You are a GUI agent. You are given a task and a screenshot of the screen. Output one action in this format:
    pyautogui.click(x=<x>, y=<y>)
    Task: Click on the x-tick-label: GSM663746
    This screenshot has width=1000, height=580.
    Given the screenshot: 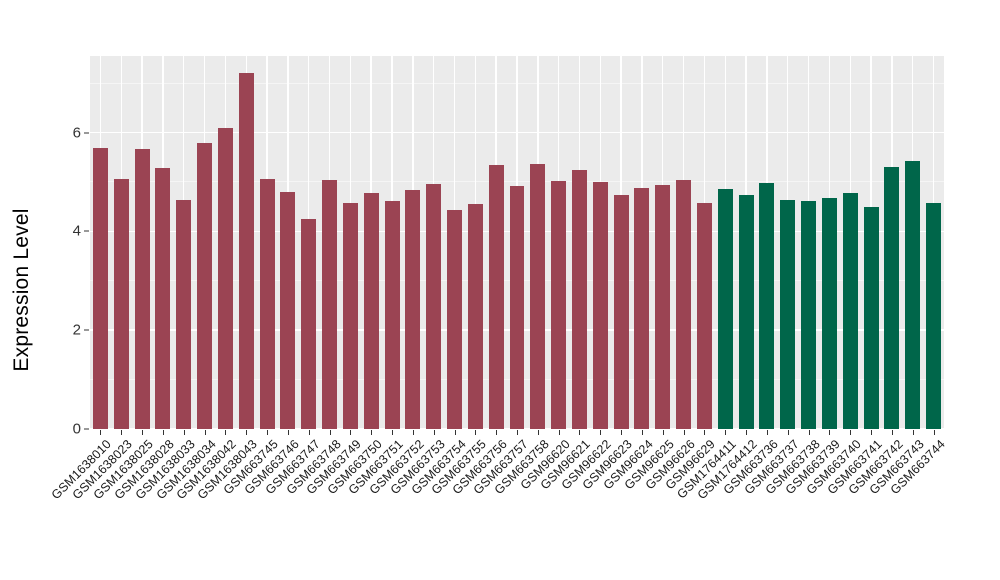 What is the action you would take?
    pyautogui.click(x=271, y=467)
    